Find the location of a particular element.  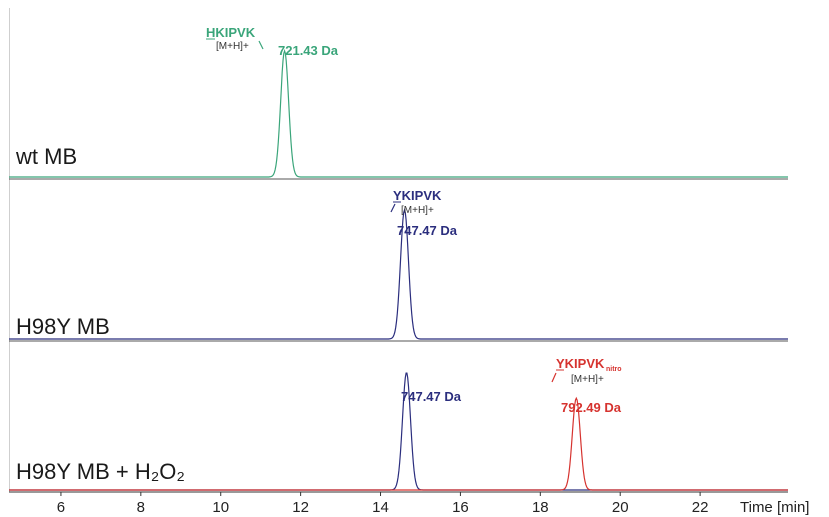

x-tick-label: 14 is located at coordinates (380, 507).